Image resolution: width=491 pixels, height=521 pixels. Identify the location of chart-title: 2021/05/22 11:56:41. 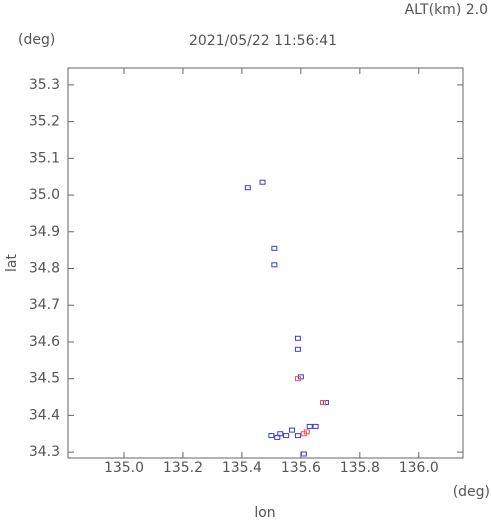
(263, 41).